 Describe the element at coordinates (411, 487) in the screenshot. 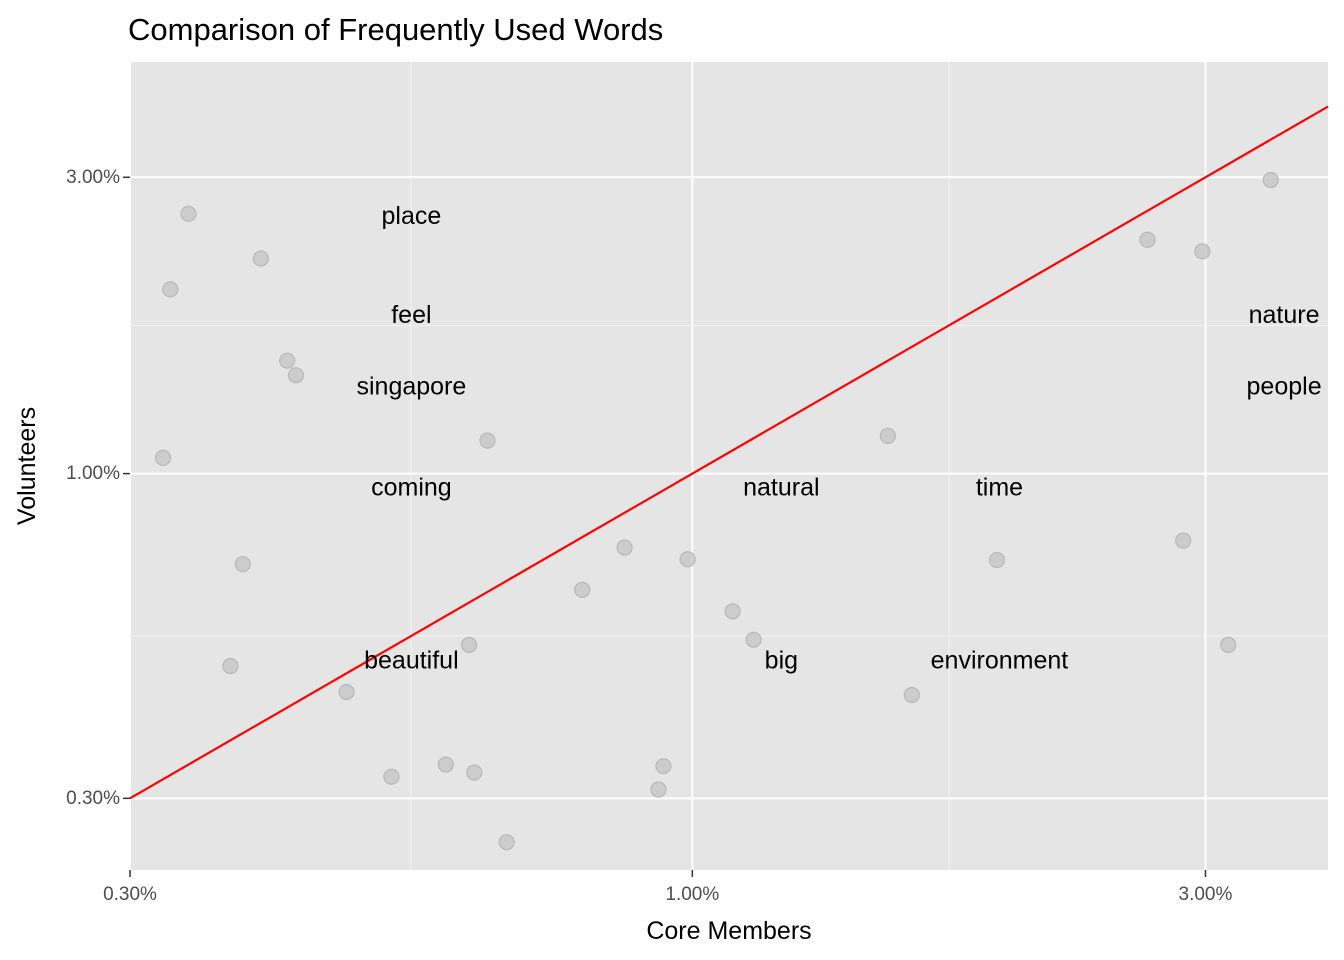

I see `word-label: coming` at that location.